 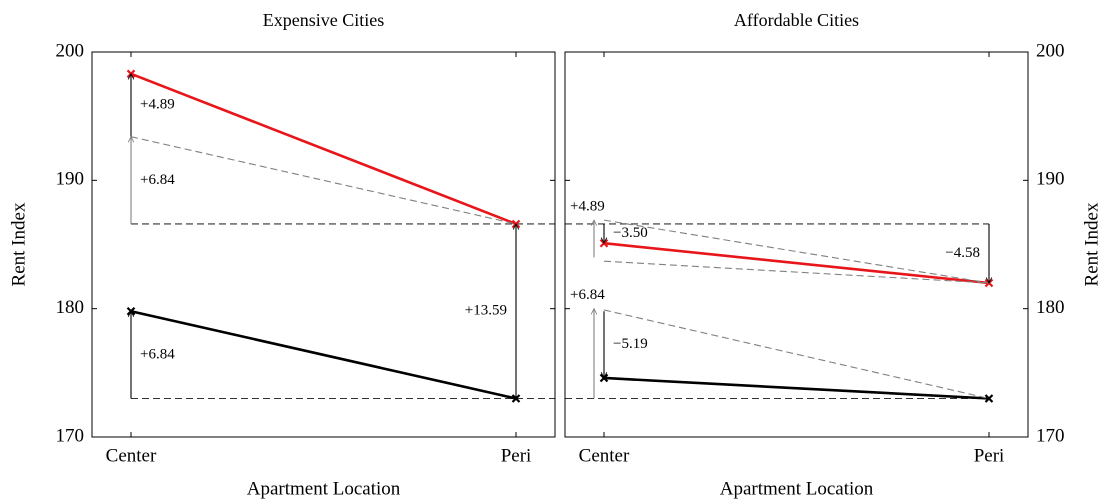 I want to click on annotation-label: −5.19, so click(x=630, y=344).